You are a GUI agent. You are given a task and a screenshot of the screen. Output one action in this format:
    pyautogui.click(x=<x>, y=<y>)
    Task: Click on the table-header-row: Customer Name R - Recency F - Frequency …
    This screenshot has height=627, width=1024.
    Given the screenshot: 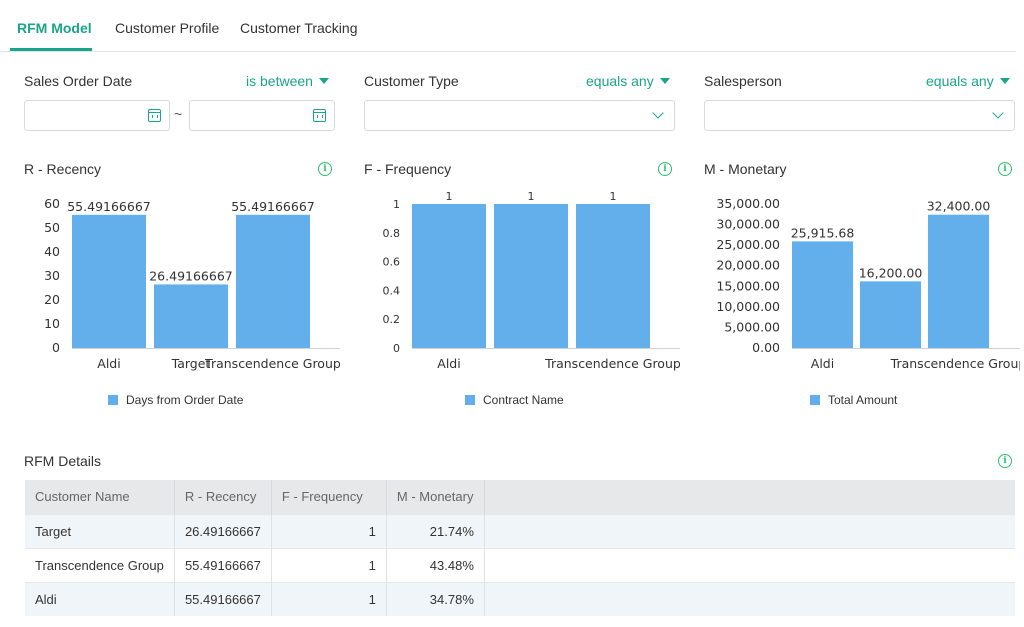 What is the action you would take?
    pyautogui.click(x=520, y=497)
    